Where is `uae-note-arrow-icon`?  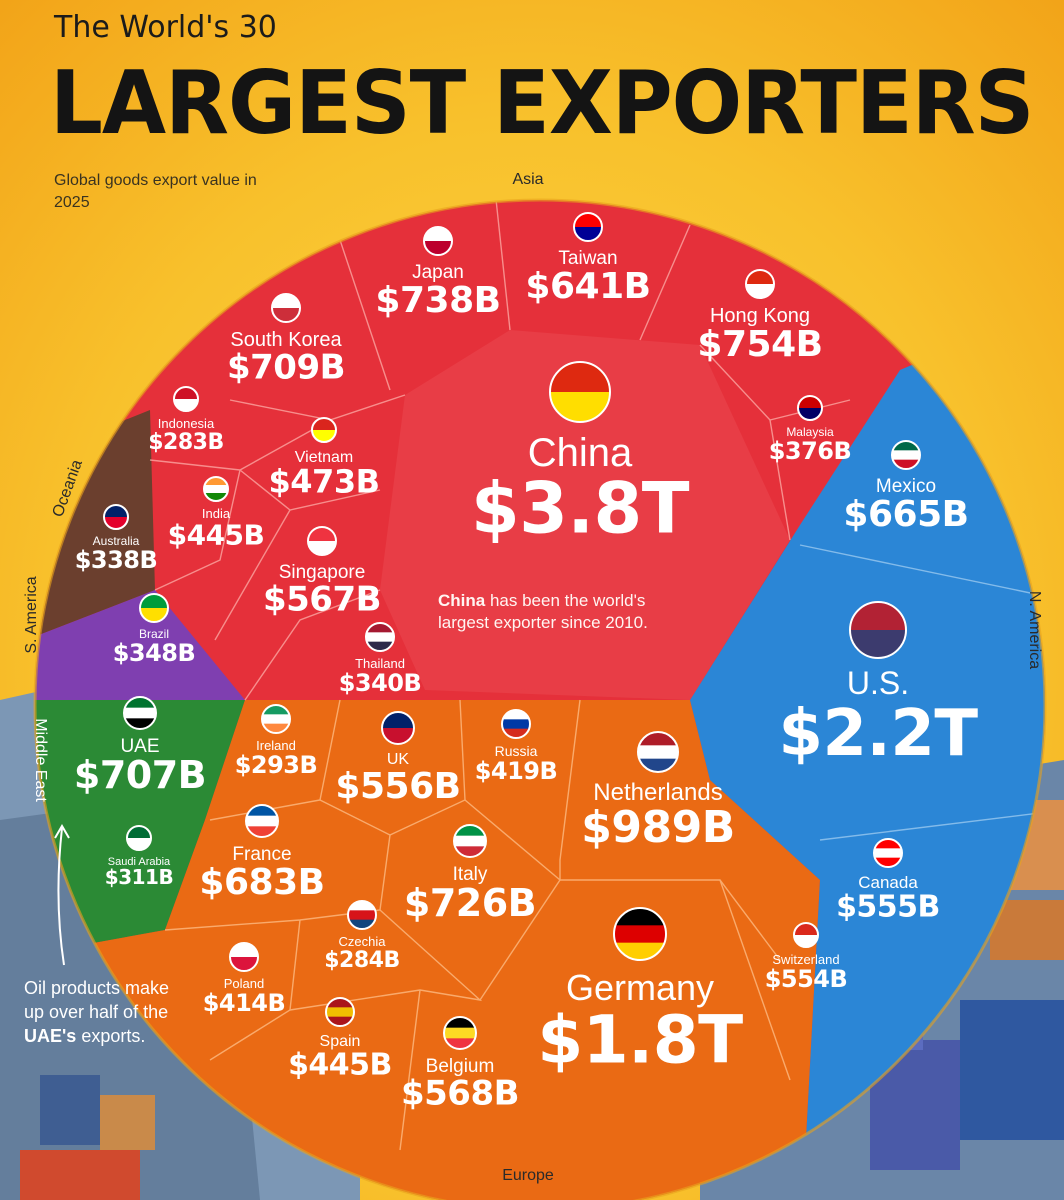
uae-note-arrow-icon is located at coordinates (62, 895).